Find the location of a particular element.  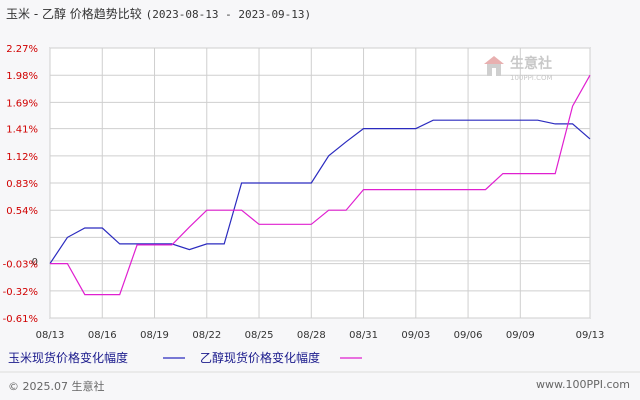

watermark-roof is located at coordinates (494, 60).